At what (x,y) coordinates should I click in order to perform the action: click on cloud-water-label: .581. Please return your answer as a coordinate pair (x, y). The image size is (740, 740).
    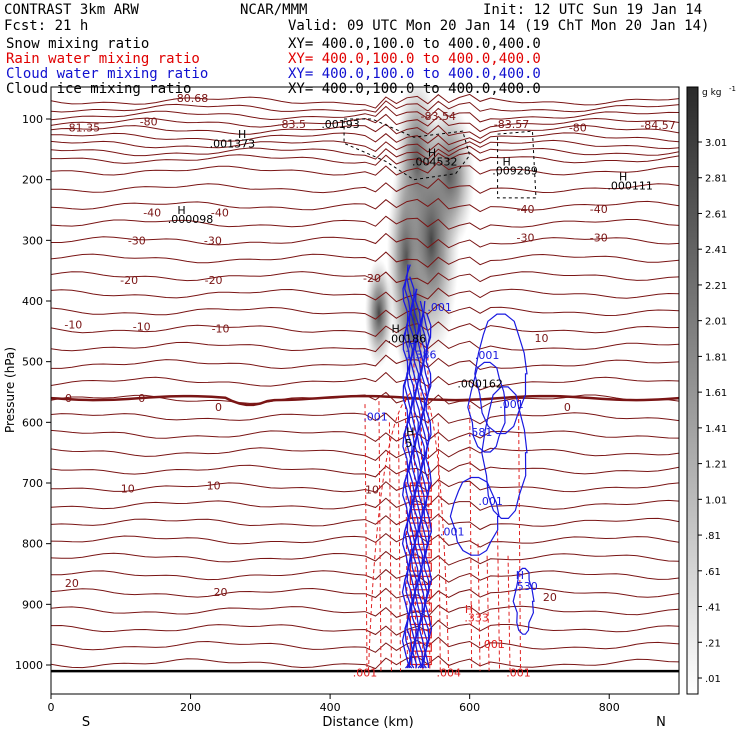
    Looking at the image, I should click on (480, 432).